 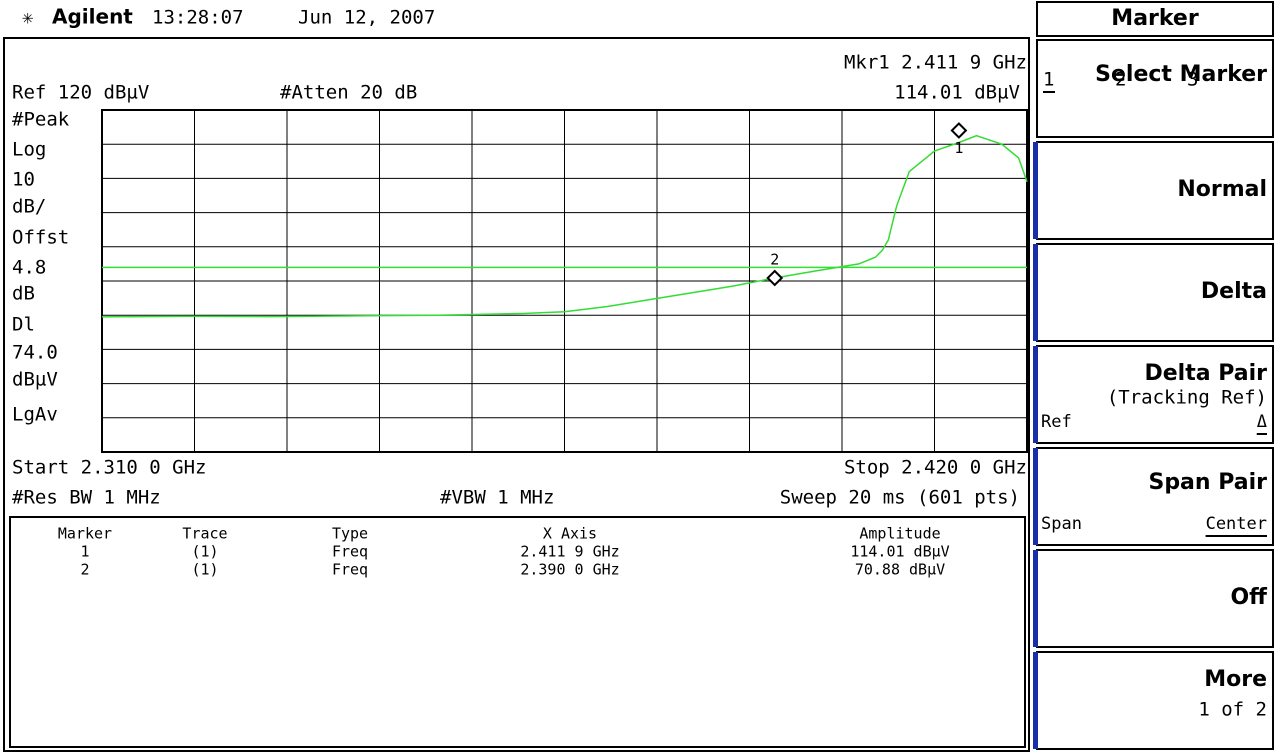 I want to click on softkey-sub: (Tracking Ref), so click(x=1187, y=398).